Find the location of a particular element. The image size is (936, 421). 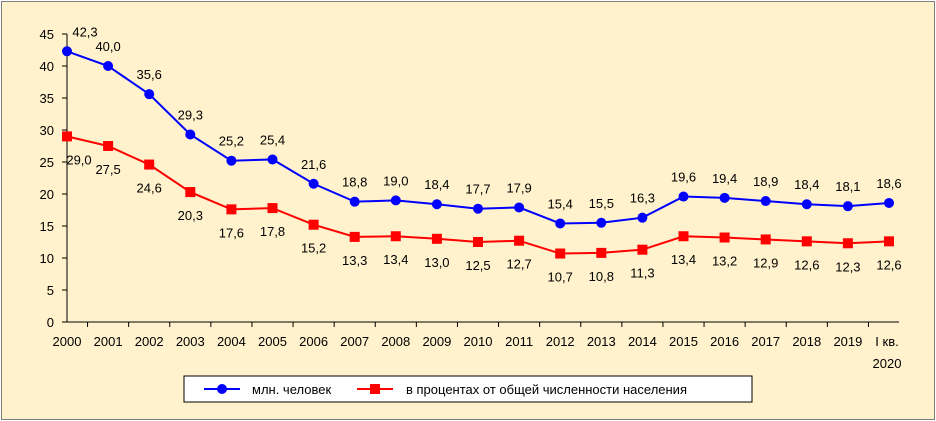

data-label: 29,3 is located at coordinates (190, 114).